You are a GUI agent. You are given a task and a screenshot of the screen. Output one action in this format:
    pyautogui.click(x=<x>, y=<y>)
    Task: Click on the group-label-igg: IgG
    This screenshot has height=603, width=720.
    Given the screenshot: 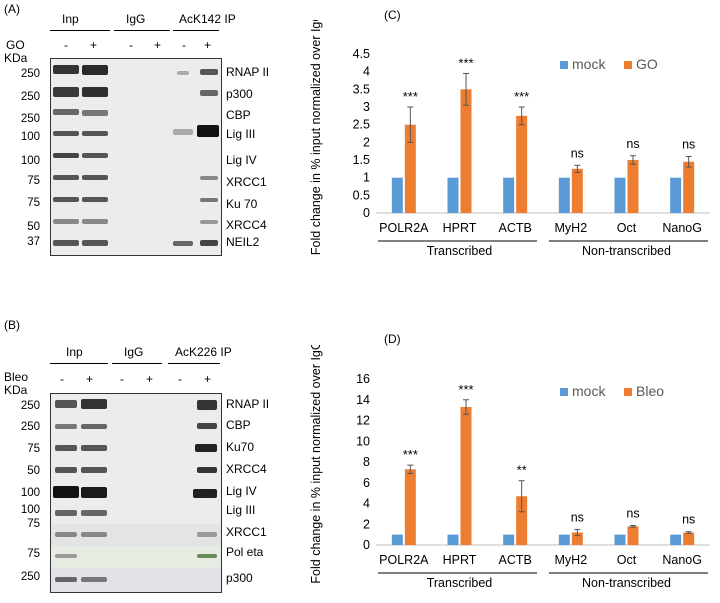 What is the action you would take?
    pyautogui.click(x=136, y=19)
    